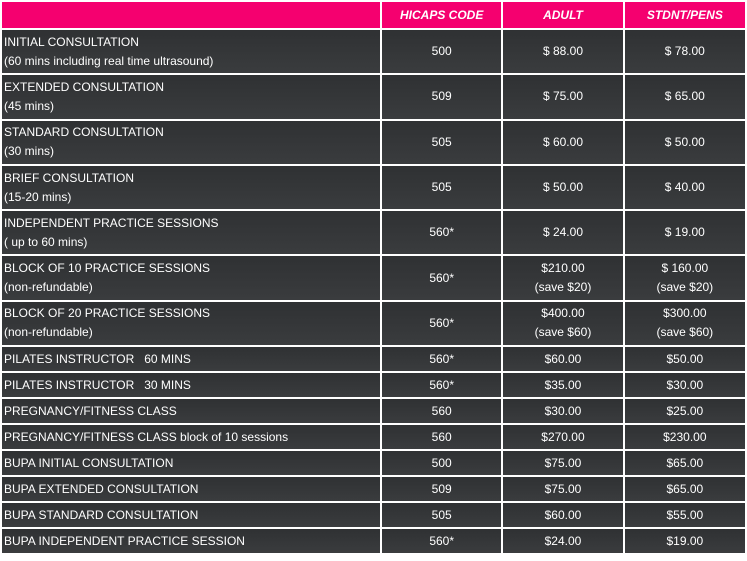 The image size is (747, 561). I want to click on adult-note: (save $60), so click(563, 332).